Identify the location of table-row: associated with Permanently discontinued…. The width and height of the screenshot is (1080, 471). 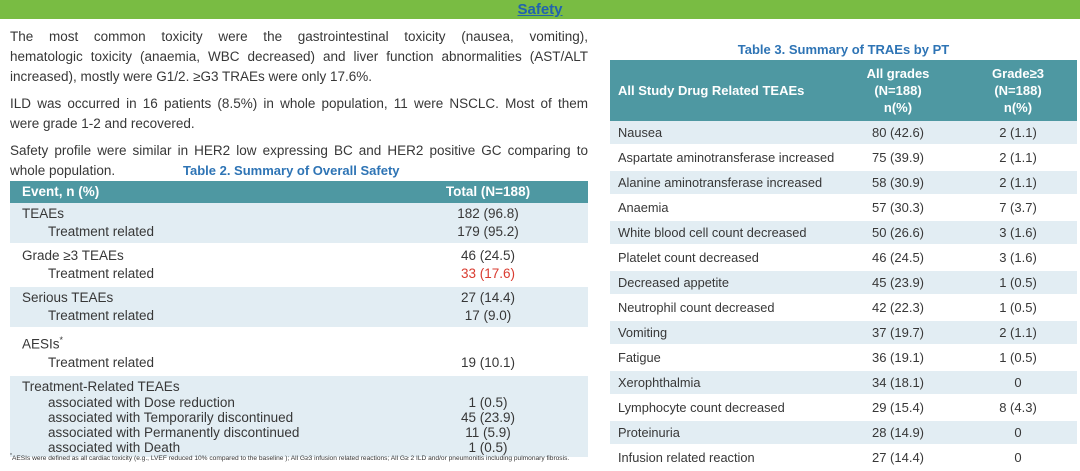
(299, 432).